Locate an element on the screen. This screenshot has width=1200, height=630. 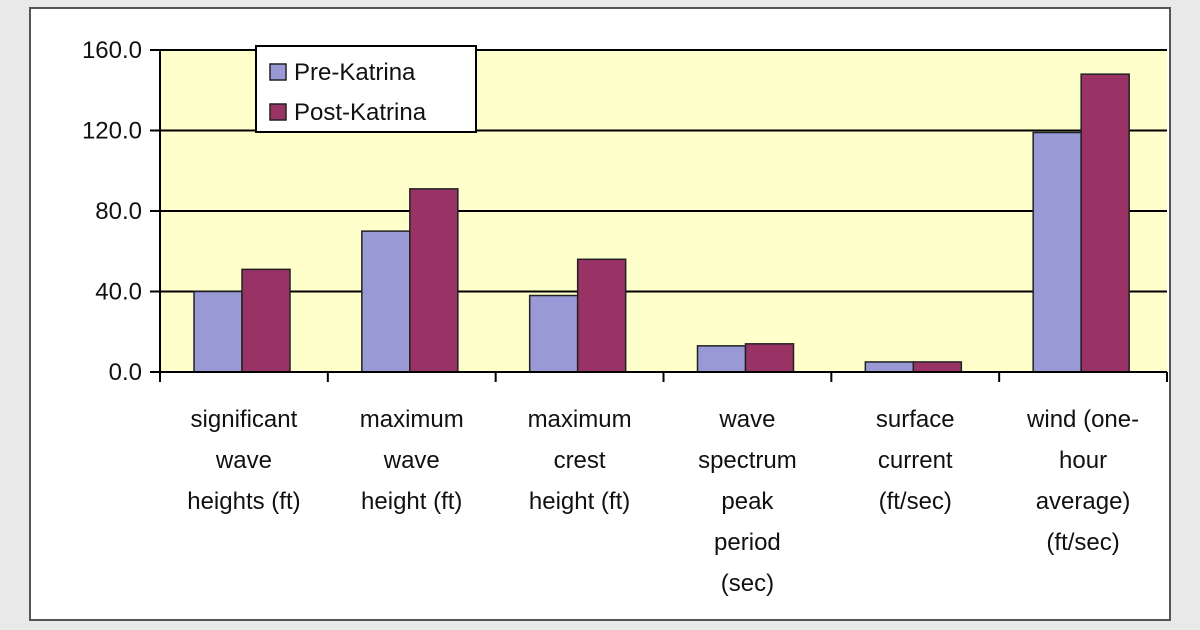
x-category-label: peak is located at coordinates (747, 501).